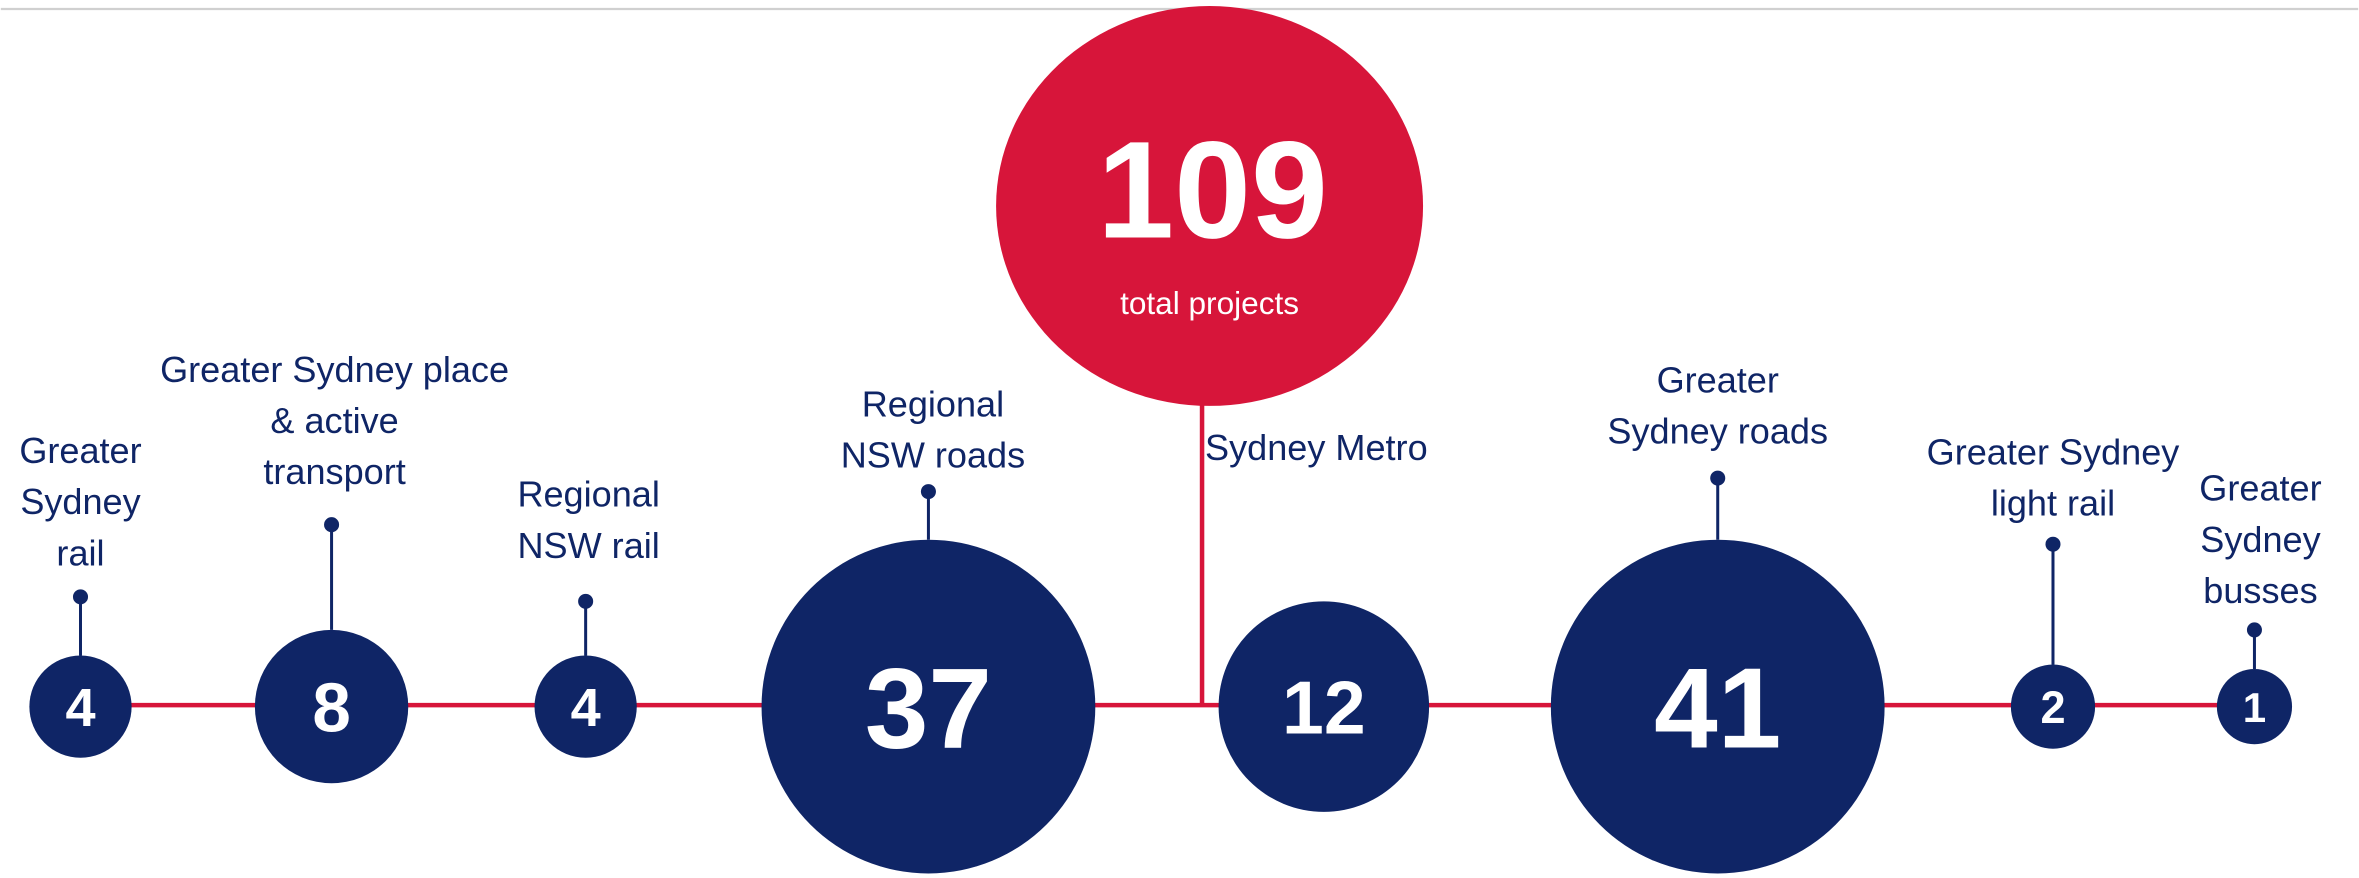 Image resolution: width=2359 pixels, height=878 pixels. Describe the element at coordinates (933, 455) in the screenshot. I see `node-label: NSW roads` at that location.